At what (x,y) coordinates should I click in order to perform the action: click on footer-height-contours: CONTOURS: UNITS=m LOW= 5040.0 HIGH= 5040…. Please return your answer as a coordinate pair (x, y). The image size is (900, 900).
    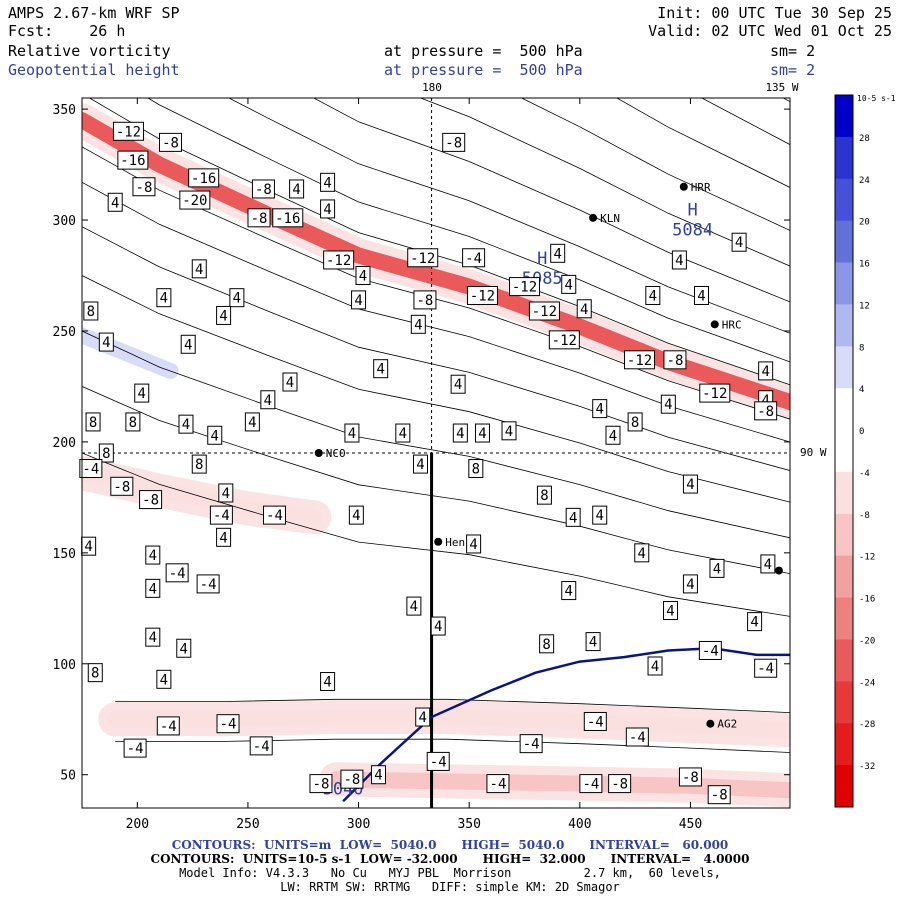
    Looking at the image, I should click on (450, 845).